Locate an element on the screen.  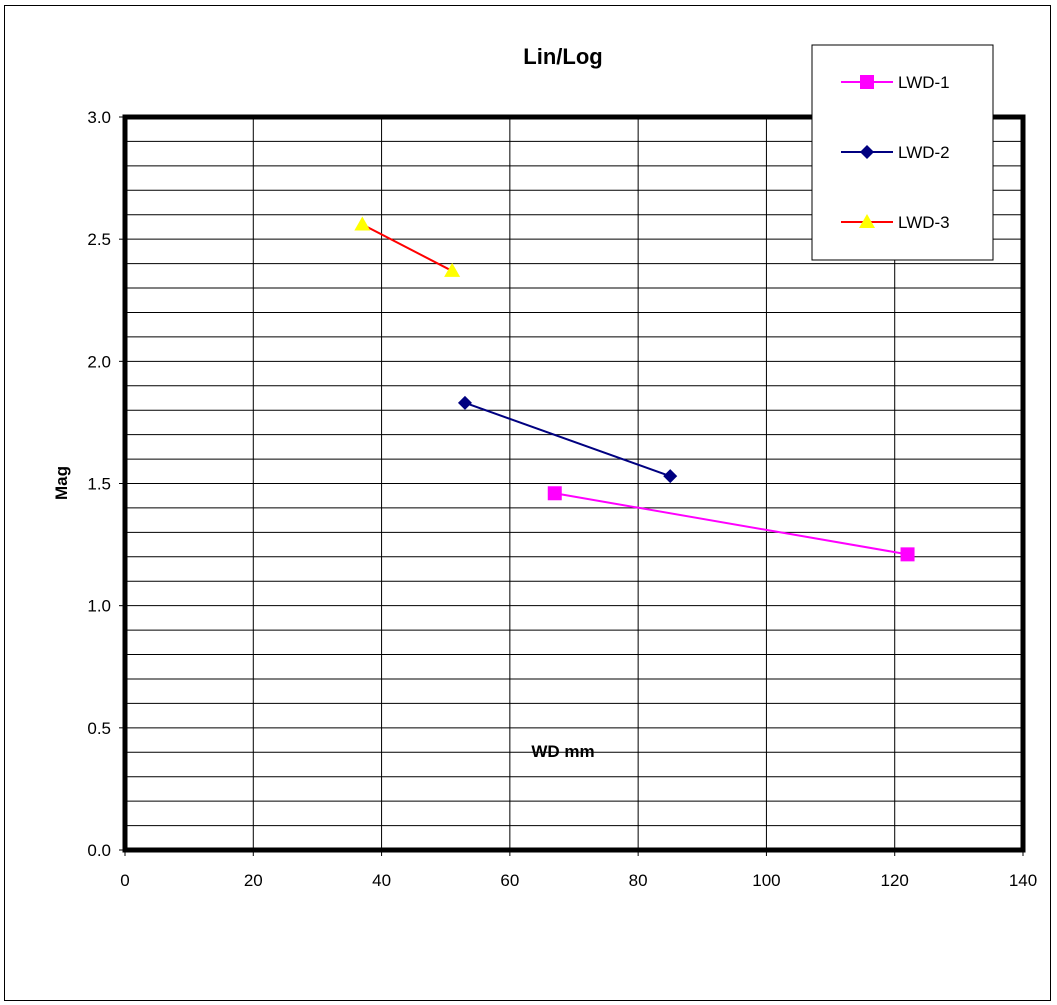
x-axis-label: WD mm is located at coordinates (562, 751).